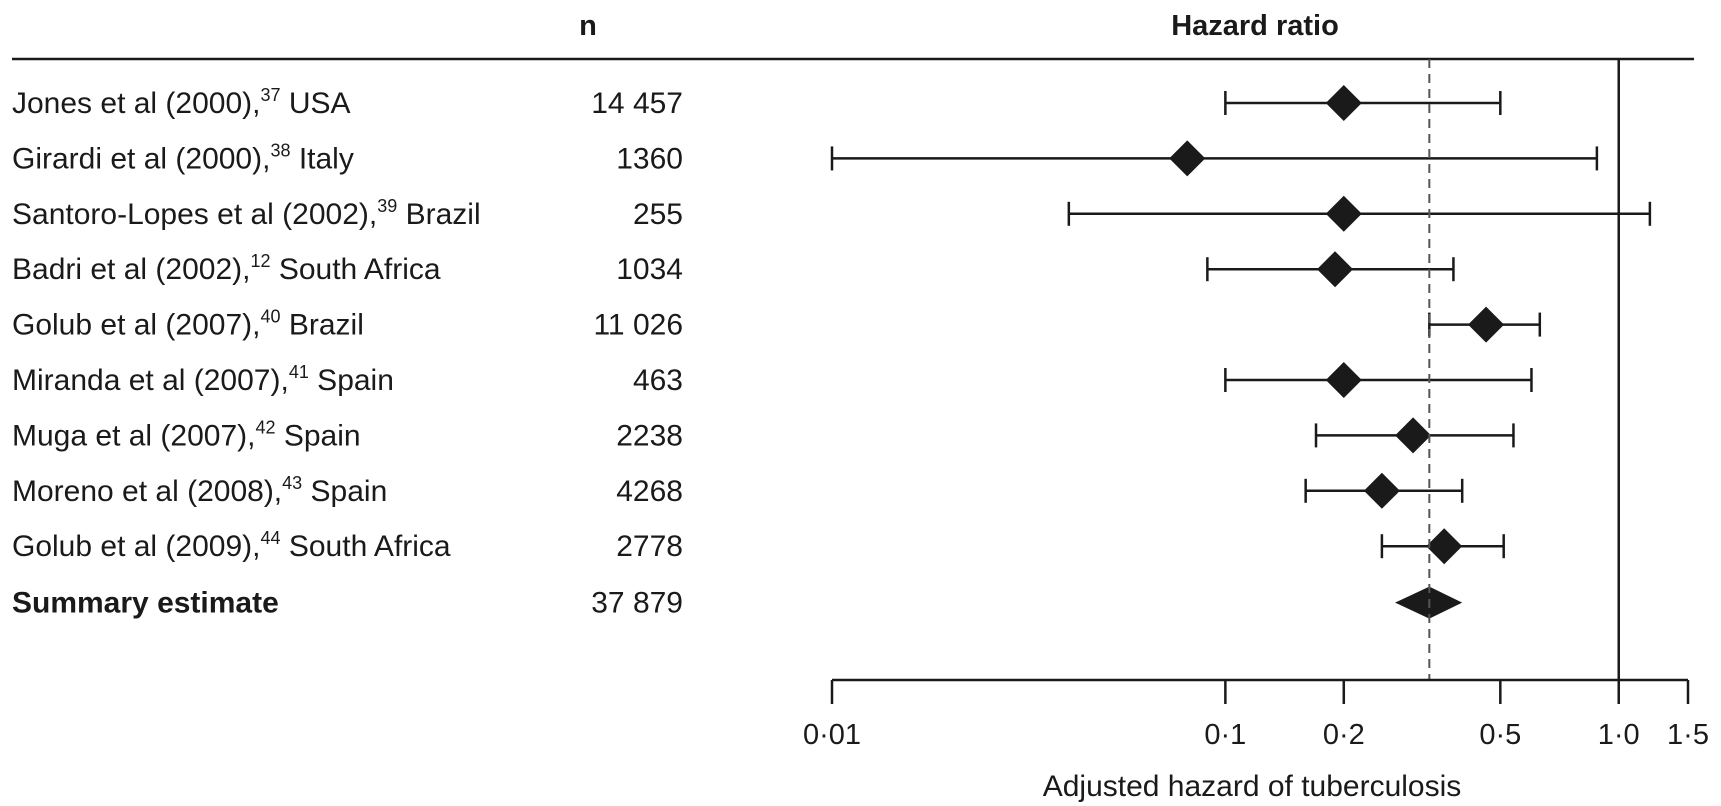 This screenshot has height=806, width=1721. What do you see at coordinates (141, 158) in the screenshot?
I see `study-author: Girardi et al (2000),` at bounding box center [141, 158].